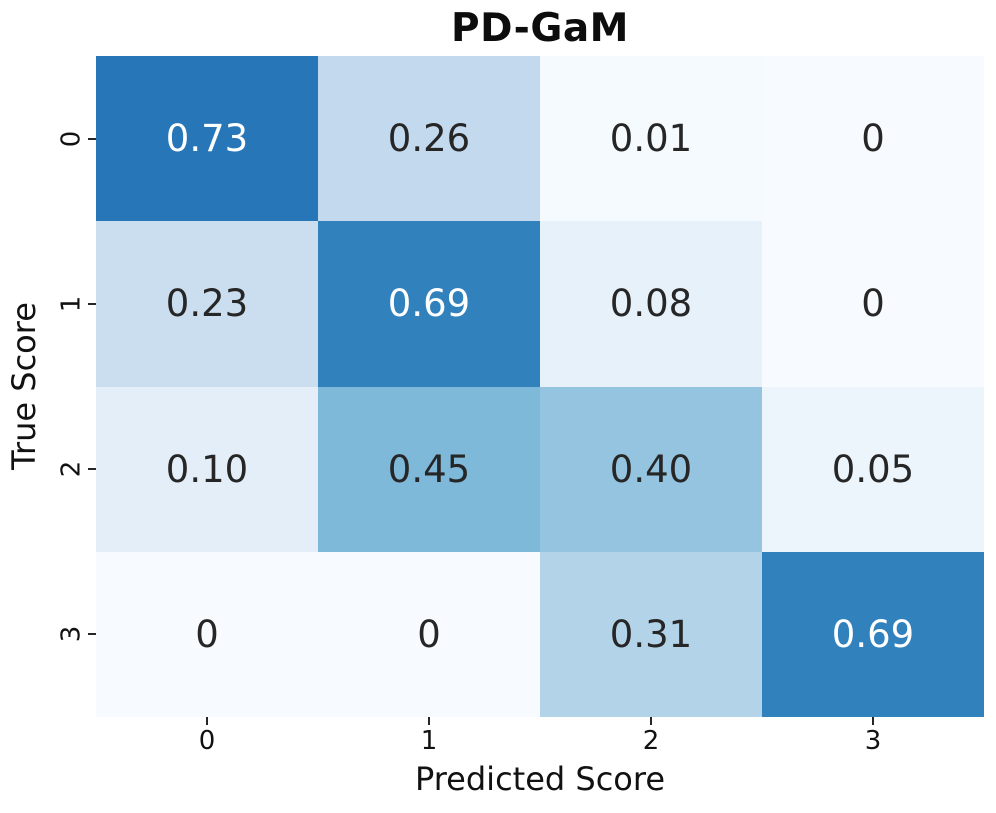 The image size is (996, 813). Describe the element at coordinates (71, 138) in the screenshot. I see `y-tick-label: 0` at that location.